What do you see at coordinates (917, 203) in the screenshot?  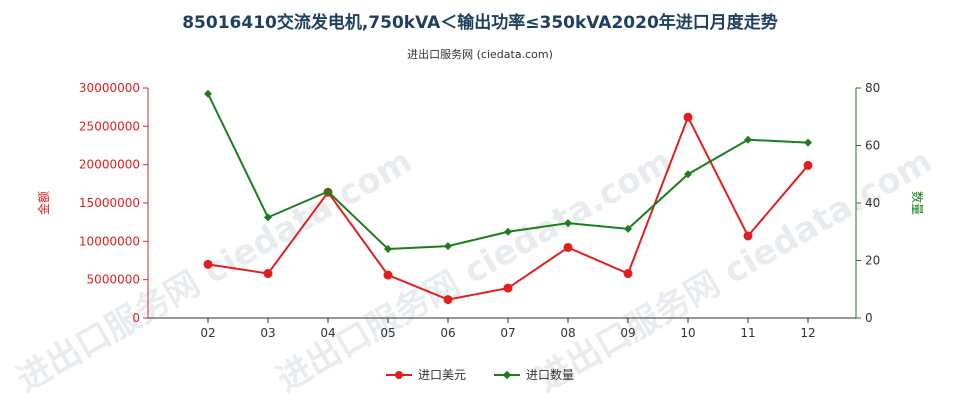 I see `right-axis-title: 数量` at bounding box center [917, 203].